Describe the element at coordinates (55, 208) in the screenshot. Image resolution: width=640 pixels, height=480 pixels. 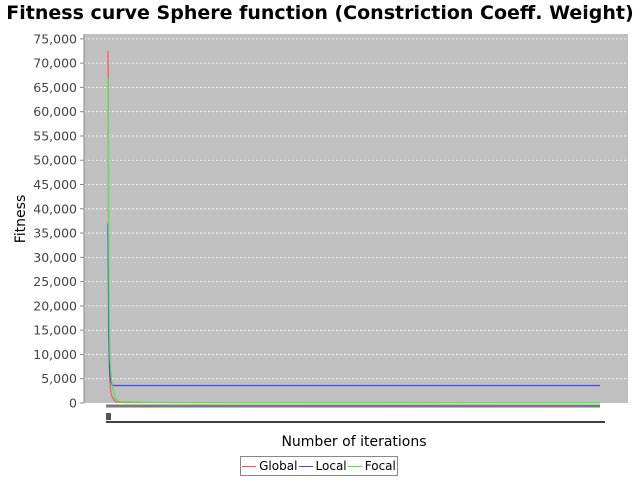
I see `y-tick-label: 40,000` at that location.